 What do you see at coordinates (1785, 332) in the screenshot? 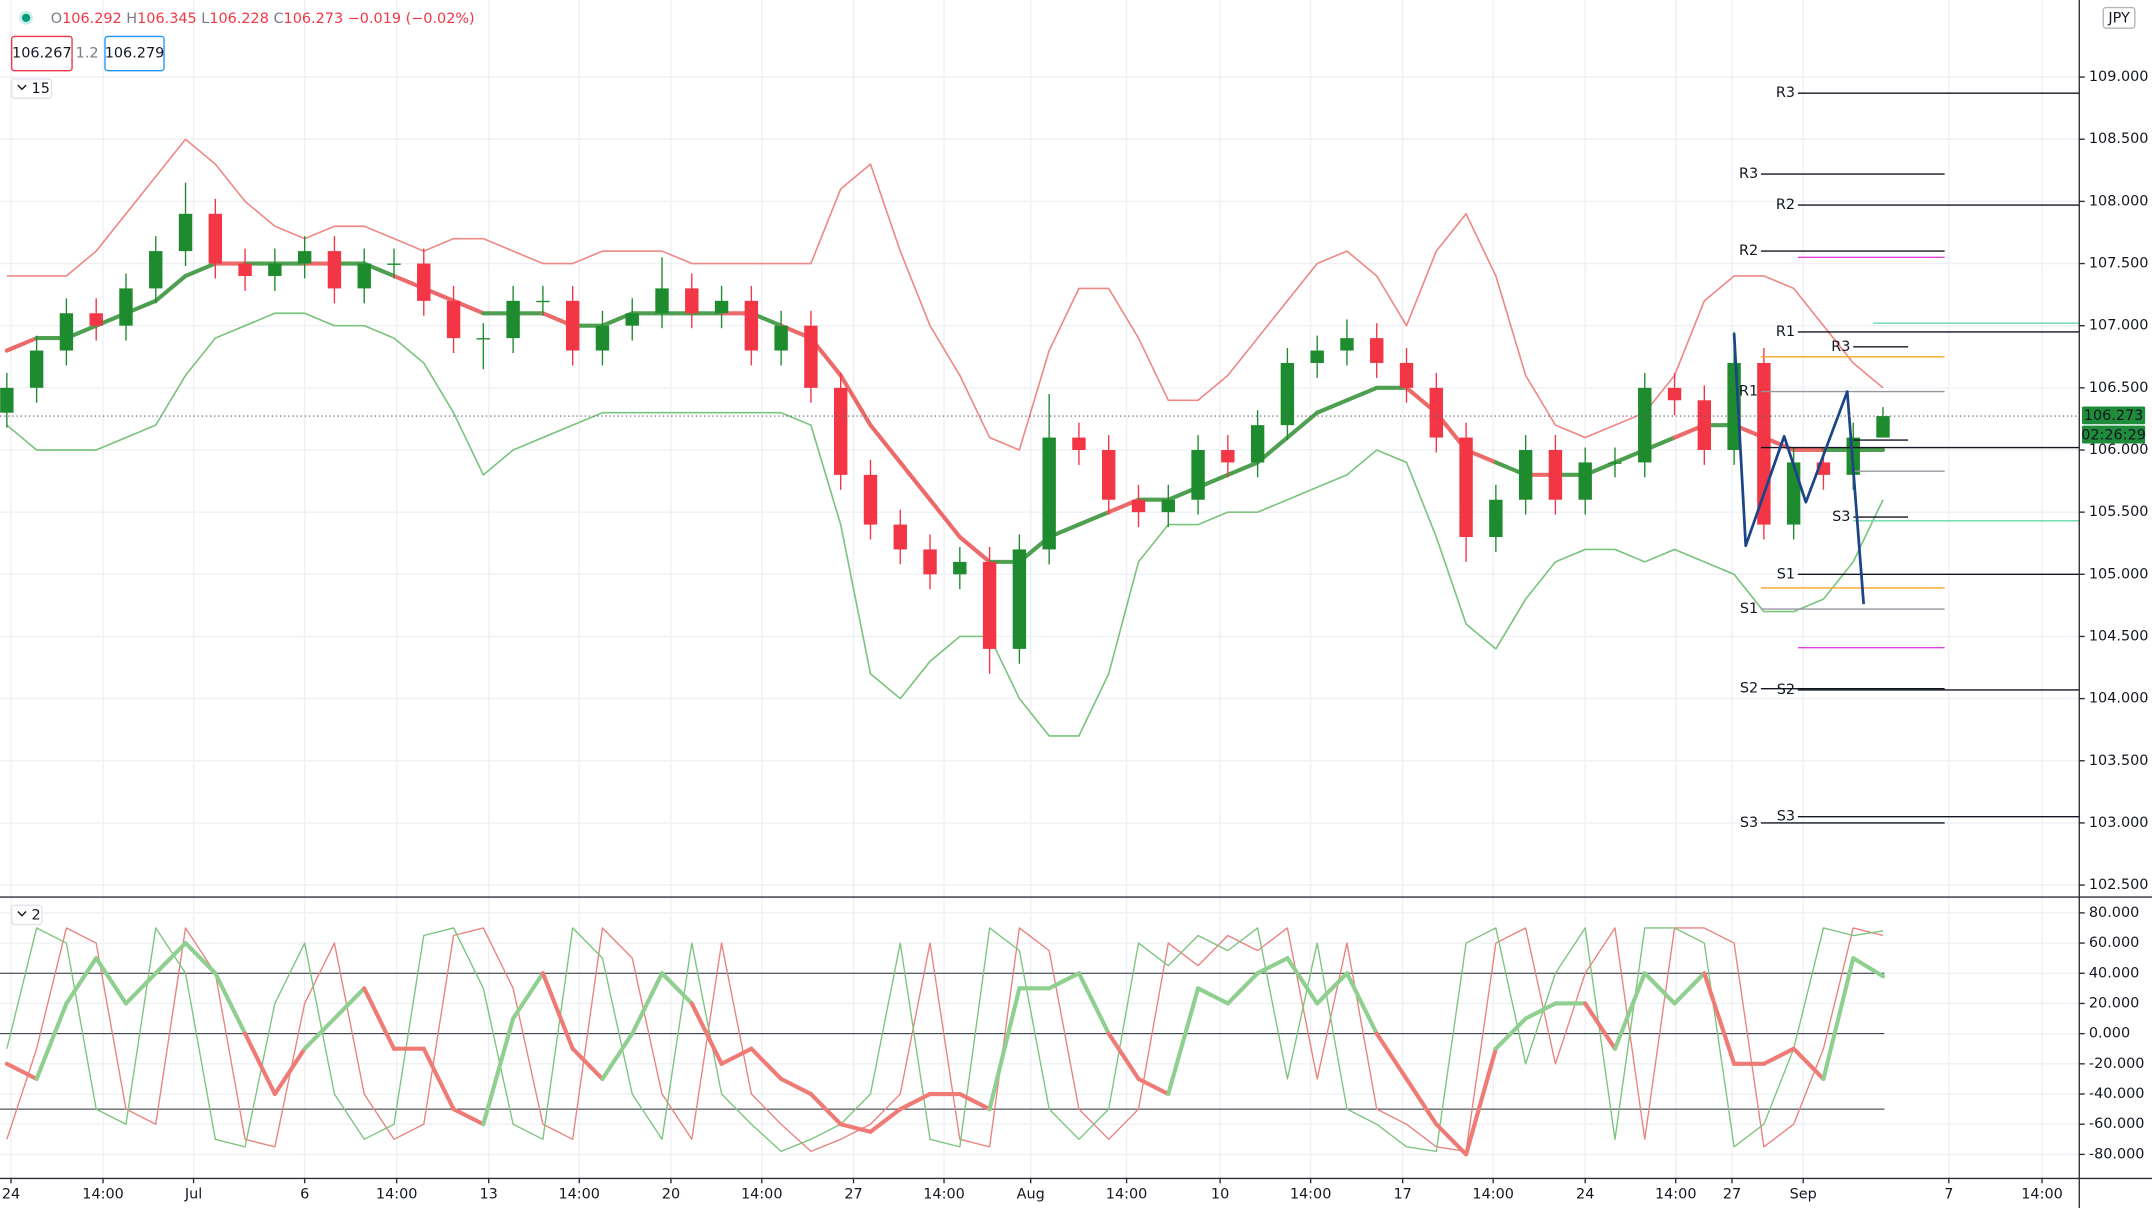
I see `pivot-label: R1` at bounding box center [1785, 332].